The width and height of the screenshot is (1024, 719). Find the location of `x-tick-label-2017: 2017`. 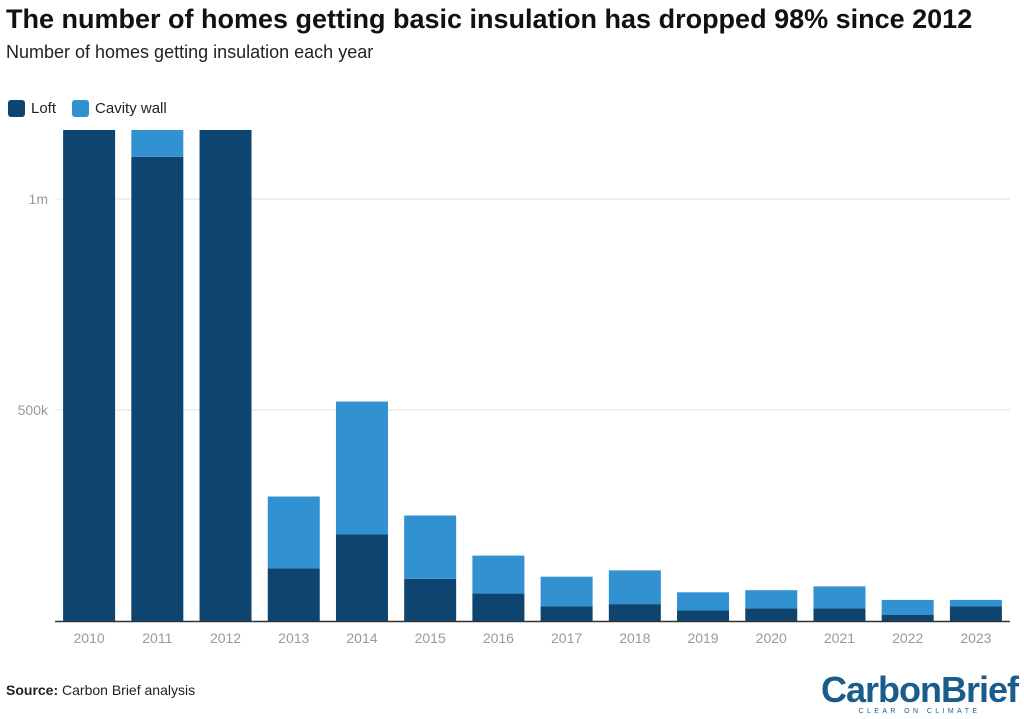

x-tick-label-2017: 2017 is located at coordinates (566, 638).